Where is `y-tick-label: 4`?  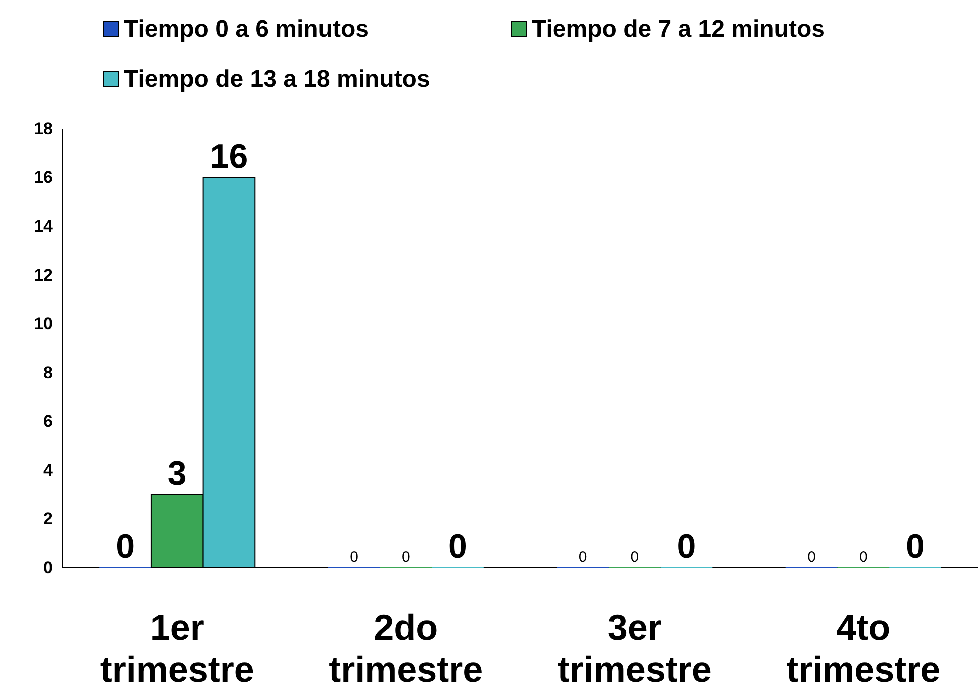 y-tick-label: 4 is located at coordinates (49, 470).